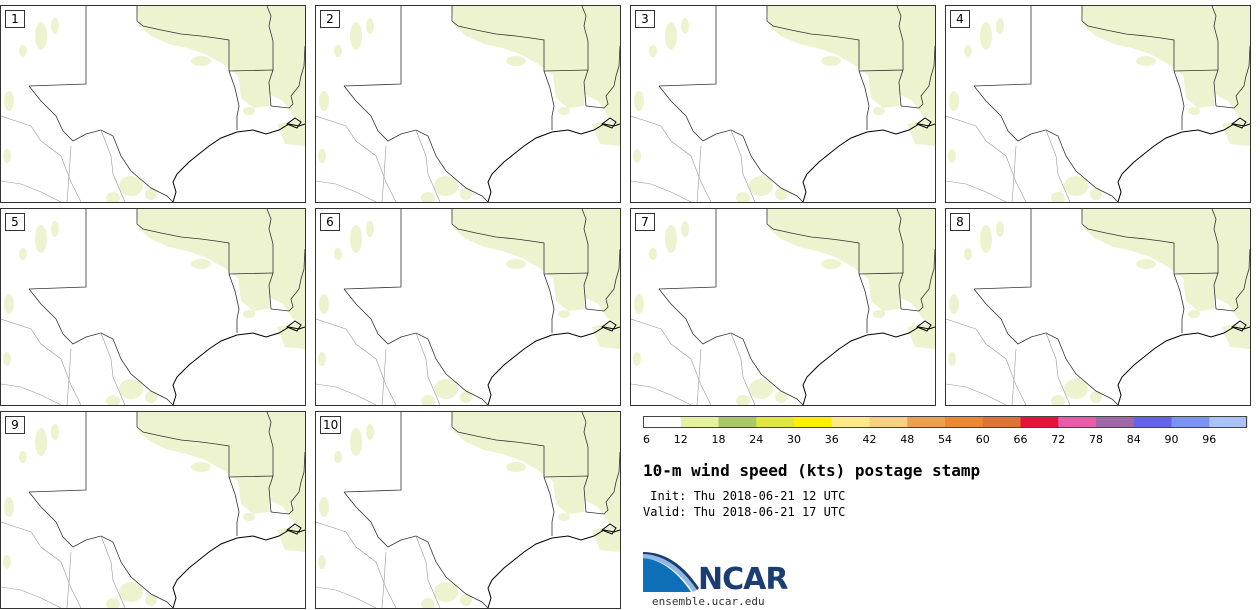  I want to click on colorbar-tick-label: 78, so click(1096, 439).